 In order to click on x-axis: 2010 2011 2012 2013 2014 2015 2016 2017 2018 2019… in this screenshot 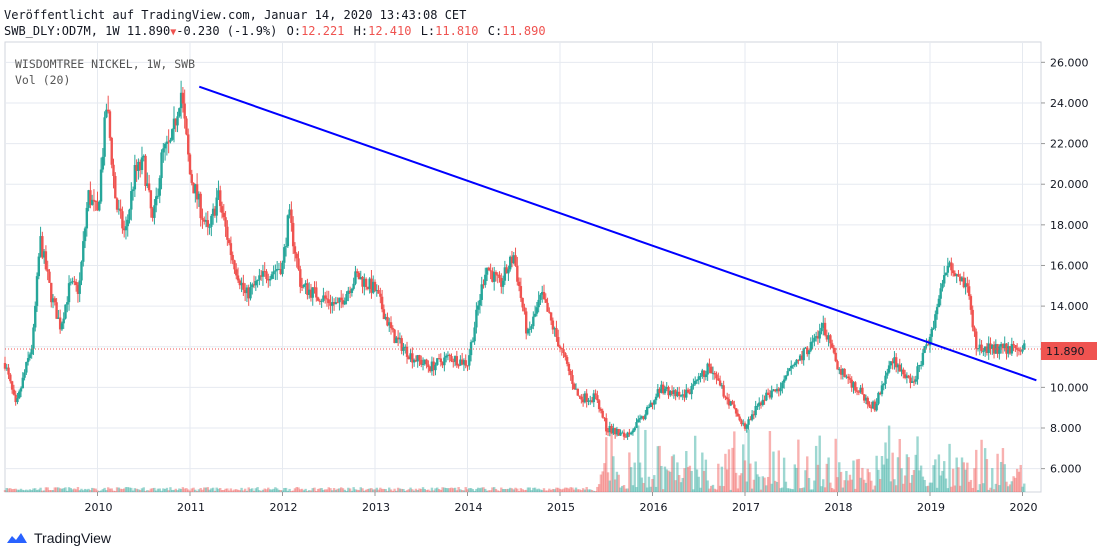, I will do `click(561, 503)`.